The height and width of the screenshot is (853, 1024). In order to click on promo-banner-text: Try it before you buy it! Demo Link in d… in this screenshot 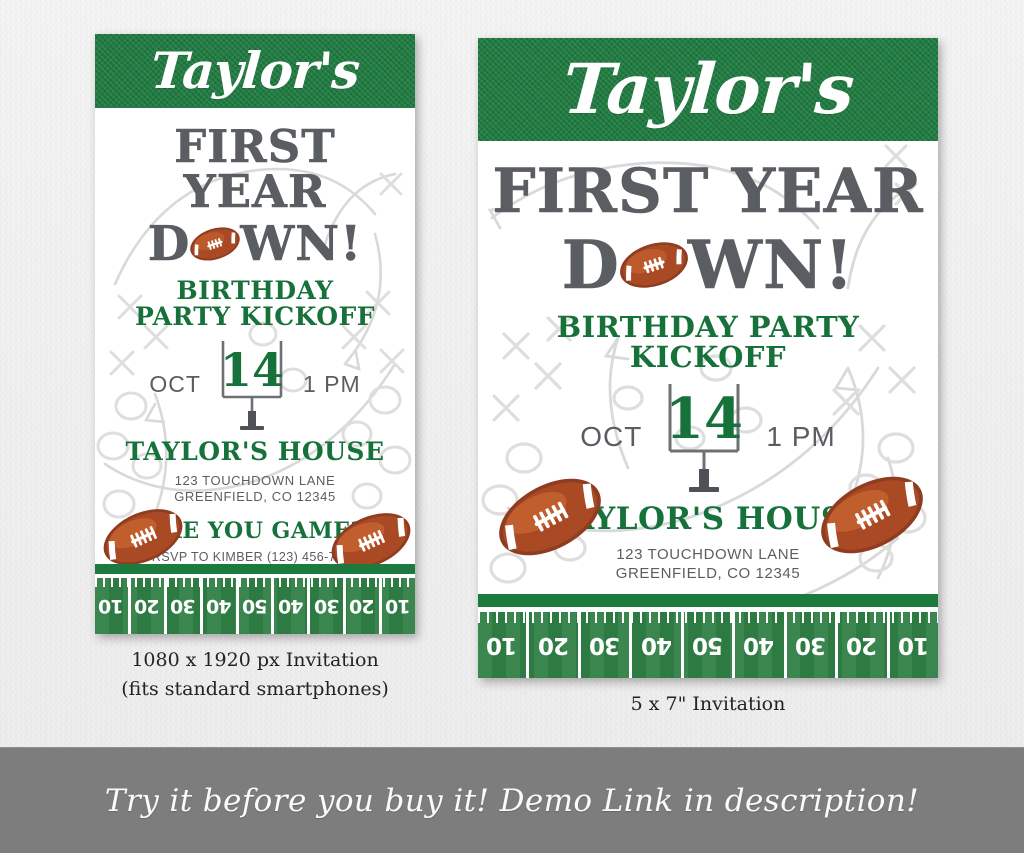, I will do `click(512, 800)`.